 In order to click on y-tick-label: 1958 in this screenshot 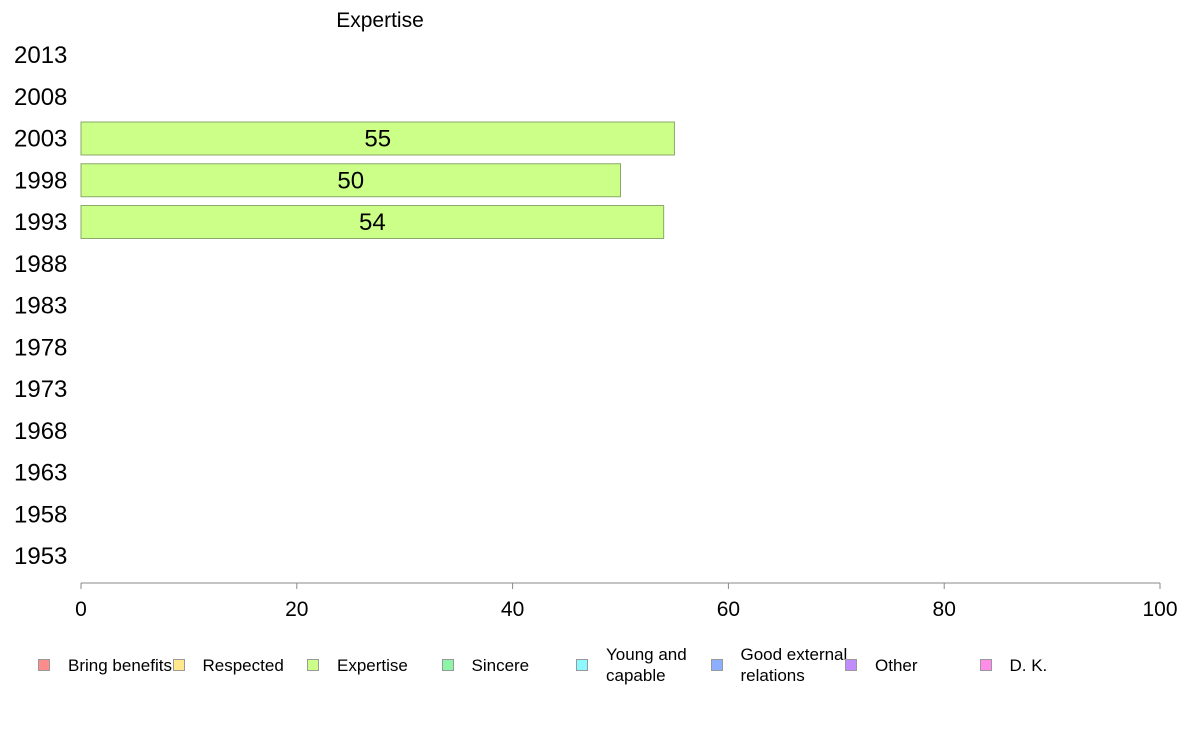, I will do `click(40, 514)`.